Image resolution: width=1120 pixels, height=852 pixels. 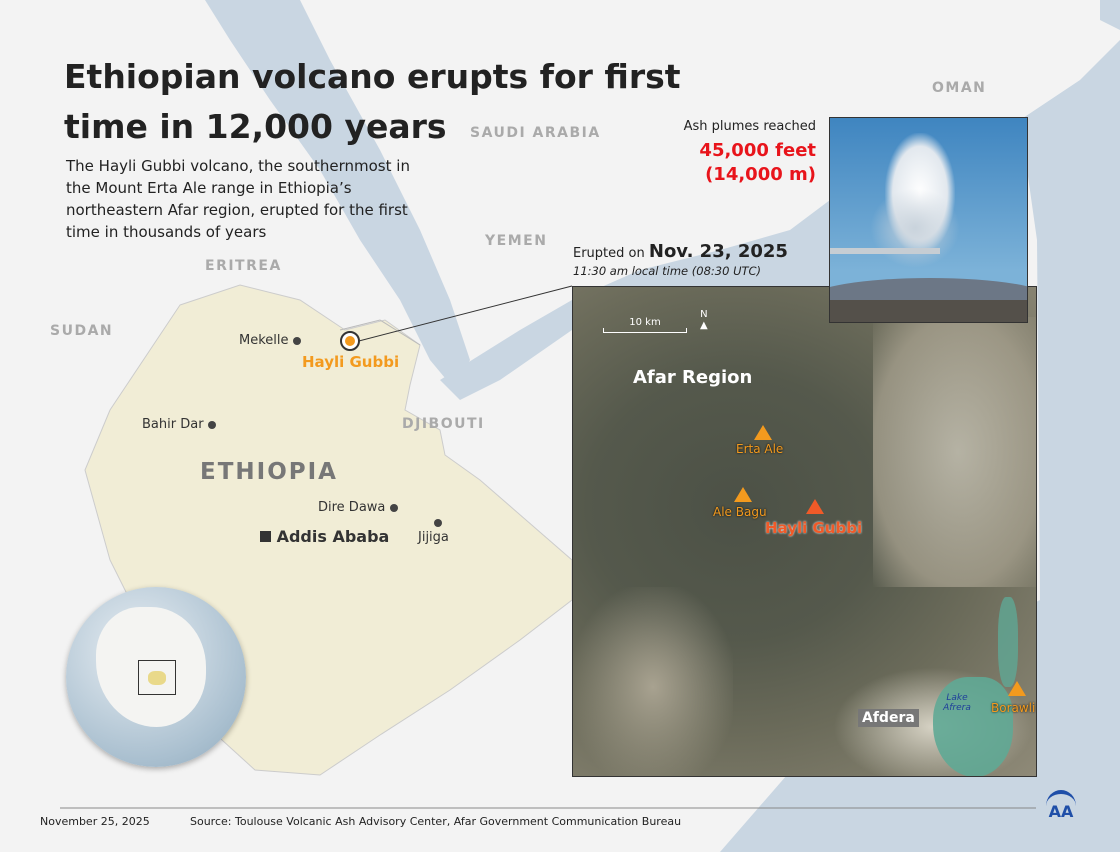 What do you see at coordinates (535, 133) in the screenshot?
I see `label-saudi-arabia: SAUDI ARABIA` at bounding box center [535, 133].